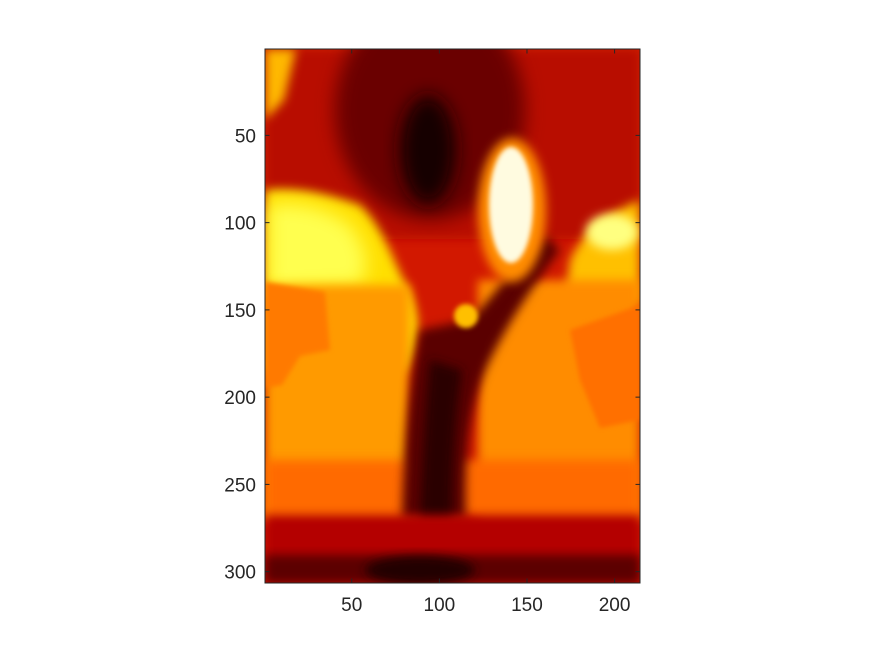  Describe the element at coordinates (441, 440) in the screenshot. I see `region-trunk-core` at that location.